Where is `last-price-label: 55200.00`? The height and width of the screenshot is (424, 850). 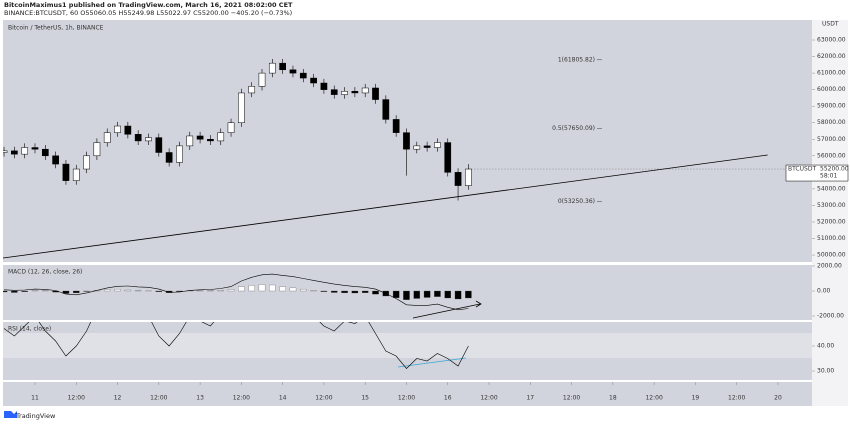
last-price-label: 55200.00 is located at coordinates (834, 169).